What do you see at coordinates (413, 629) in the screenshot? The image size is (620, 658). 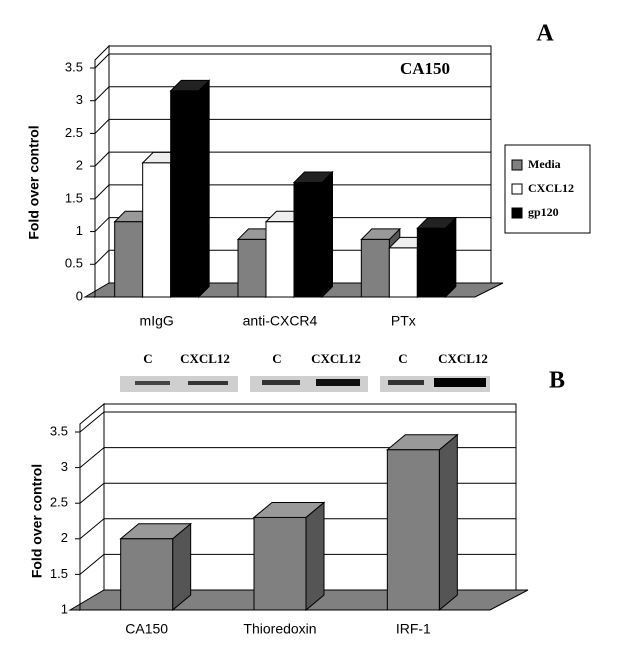 I see `x-tick-label: IRF-1` at bounding box center [413, 629].